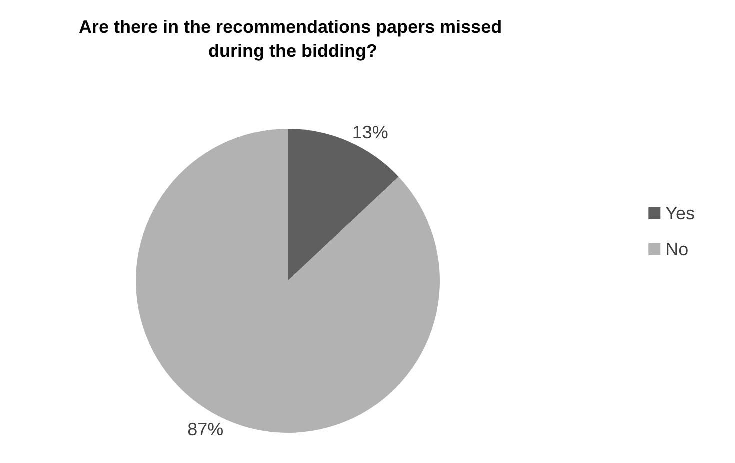  Describe the element at coordinates (681, 214) in the screenshot. I see `legend-label: Yes` at that location.